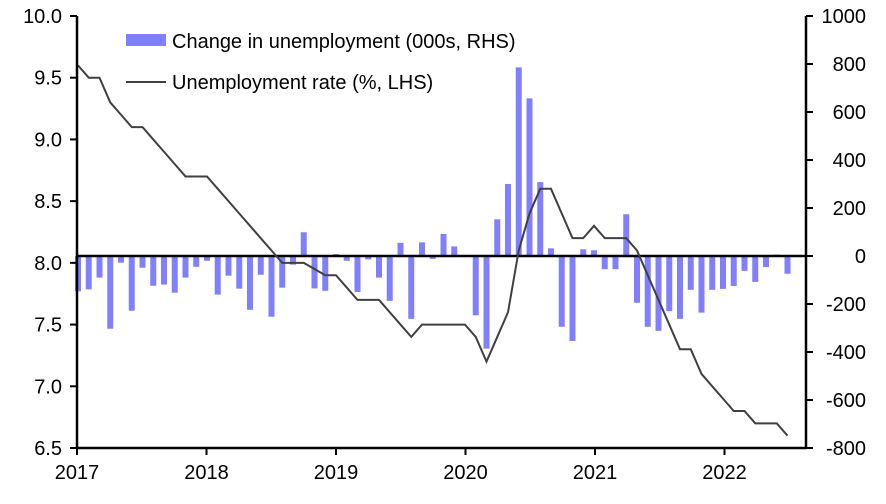  I want to click on x-tick-label: 2018, so click(206, 473).